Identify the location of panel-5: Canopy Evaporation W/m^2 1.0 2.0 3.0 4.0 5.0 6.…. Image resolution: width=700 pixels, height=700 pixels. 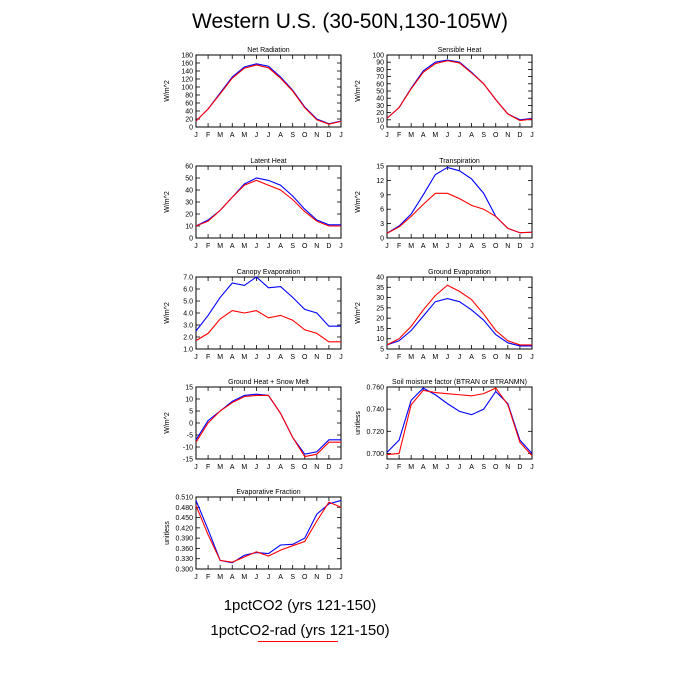
(253, 315).